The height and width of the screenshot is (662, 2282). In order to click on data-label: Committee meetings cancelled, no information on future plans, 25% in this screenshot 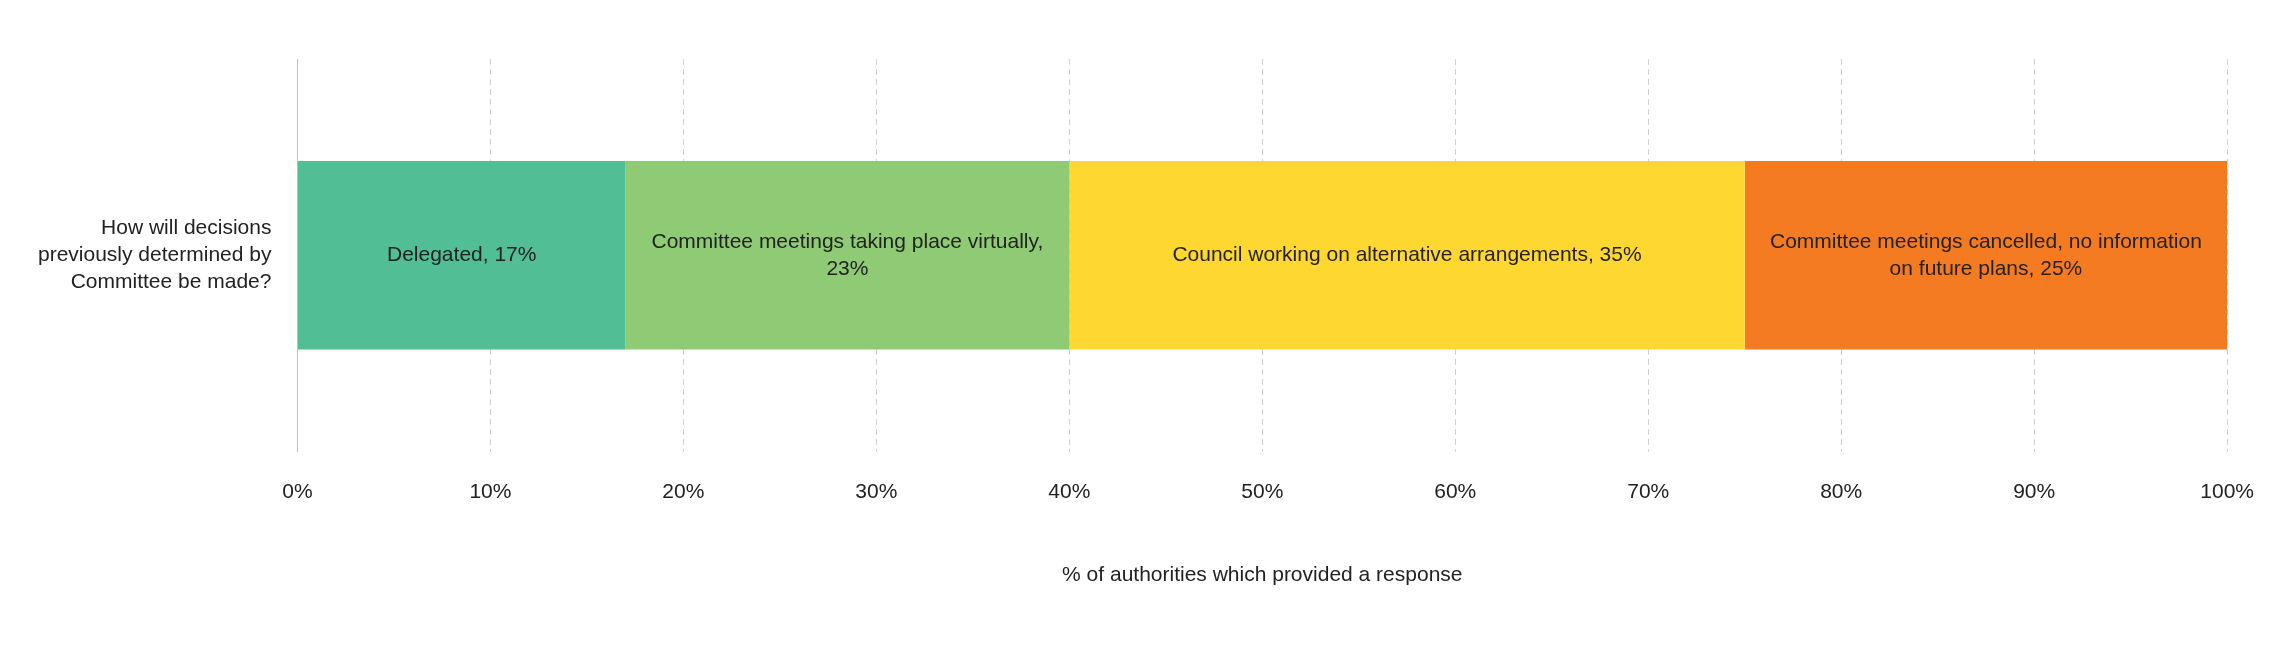, I will do `click(1986, 253)`.